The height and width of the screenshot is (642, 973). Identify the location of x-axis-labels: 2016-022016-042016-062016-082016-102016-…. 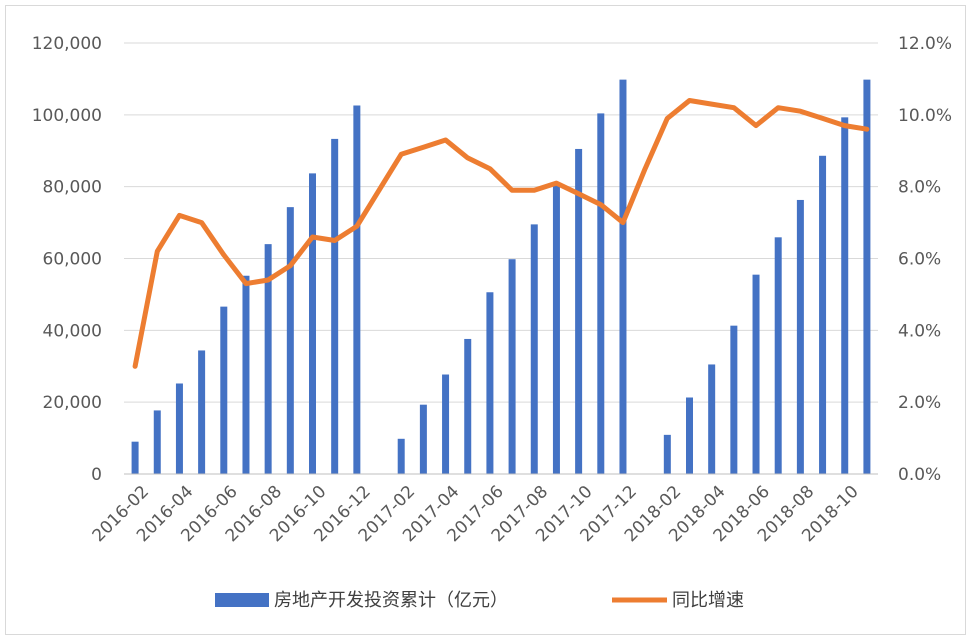
(476, 514).